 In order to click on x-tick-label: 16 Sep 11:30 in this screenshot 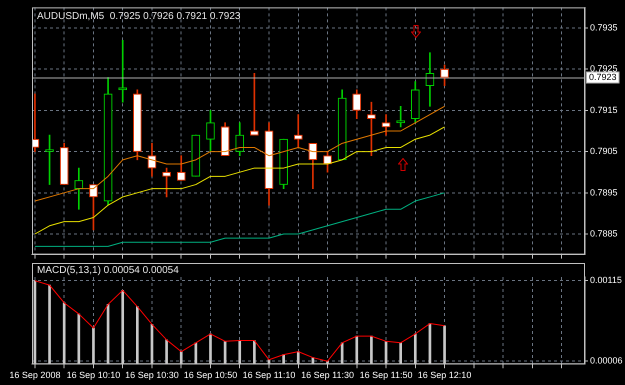, I will do `click(327, 375)`.